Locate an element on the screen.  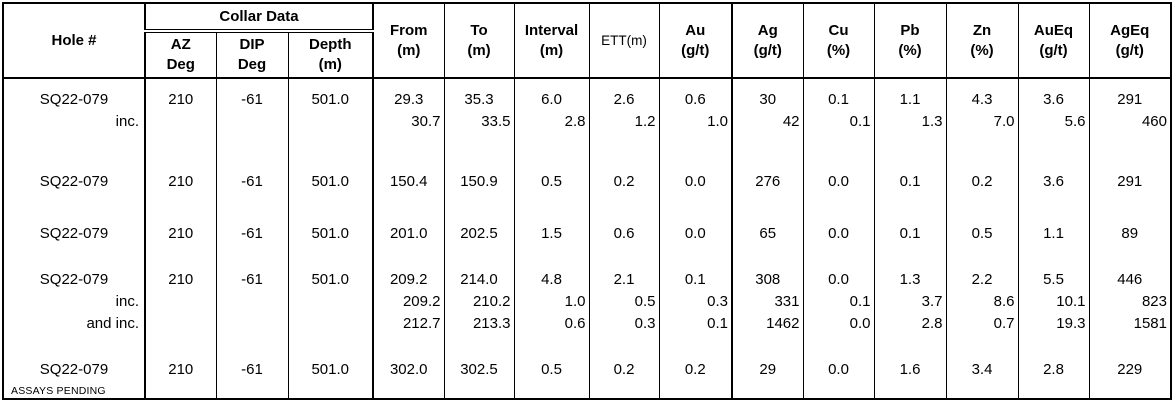
cell-value: 89 is located at coordinates (1130, 233).